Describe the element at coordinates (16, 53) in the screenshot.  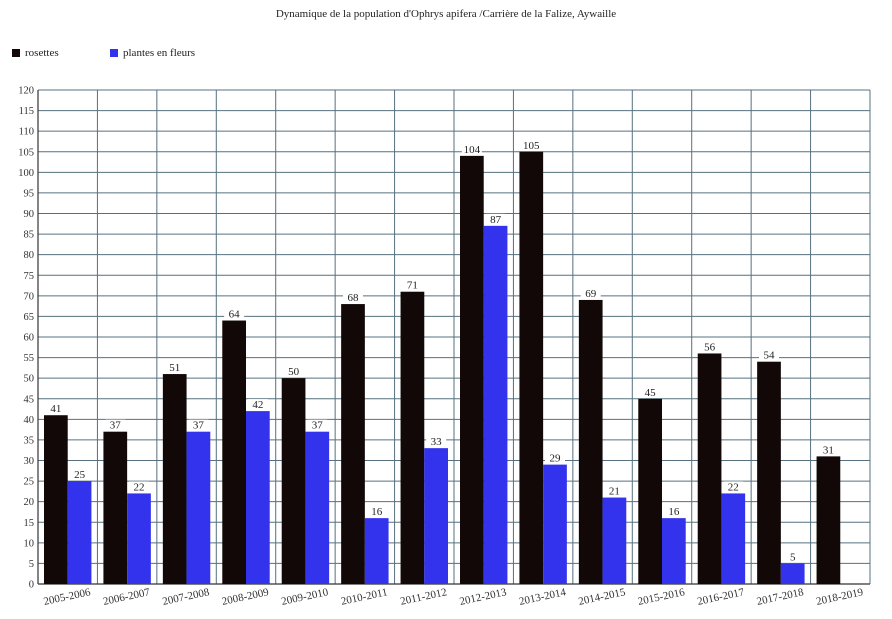
I see `legend-swatch-rosettes` at that location.